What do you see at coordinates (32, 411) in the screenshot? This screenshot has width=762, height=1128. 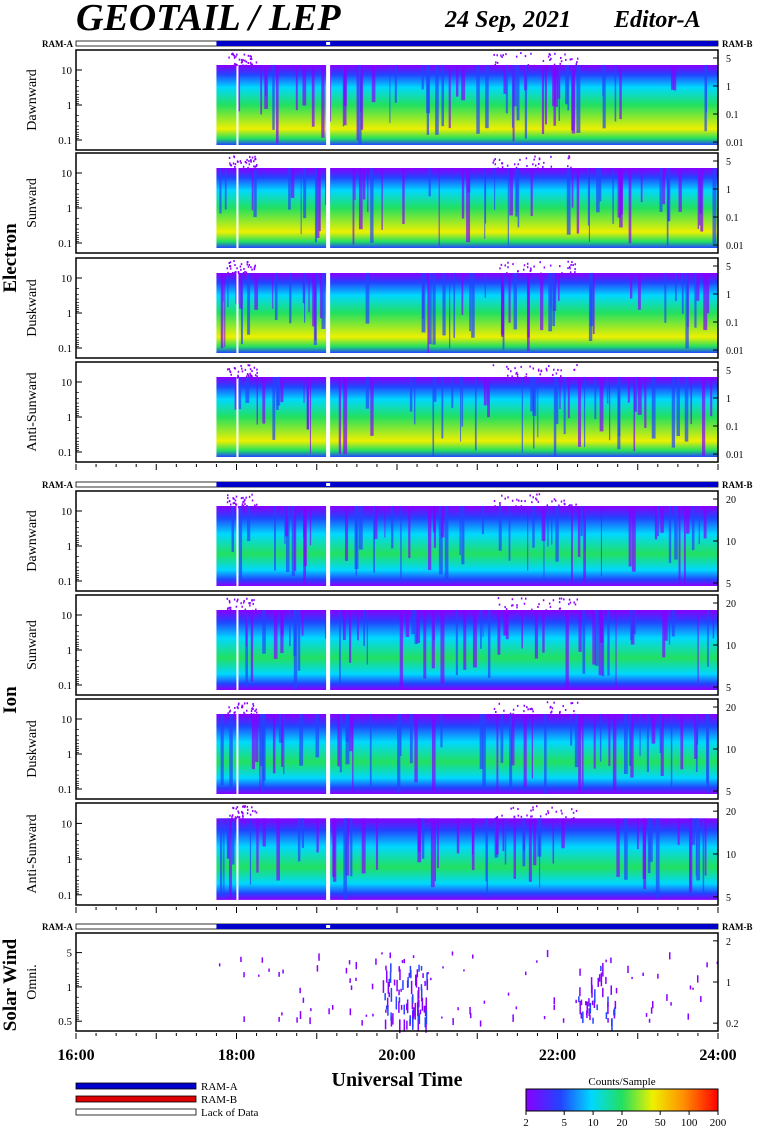 I see `panel-label: Anti-Sunward` at bounding box center [32, 411].